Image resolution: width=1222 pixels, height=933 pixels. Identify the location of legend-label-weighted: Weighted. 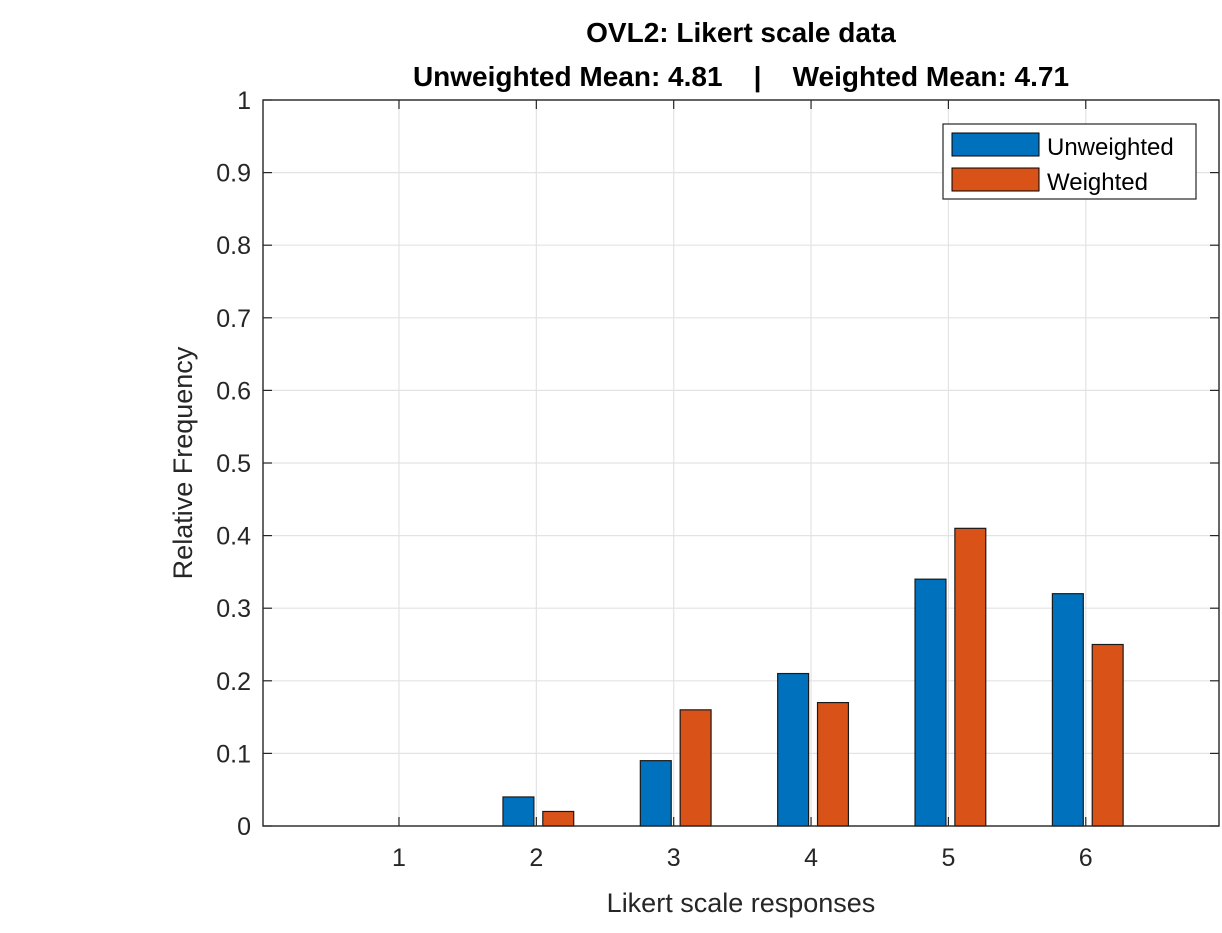
(1097, 182).